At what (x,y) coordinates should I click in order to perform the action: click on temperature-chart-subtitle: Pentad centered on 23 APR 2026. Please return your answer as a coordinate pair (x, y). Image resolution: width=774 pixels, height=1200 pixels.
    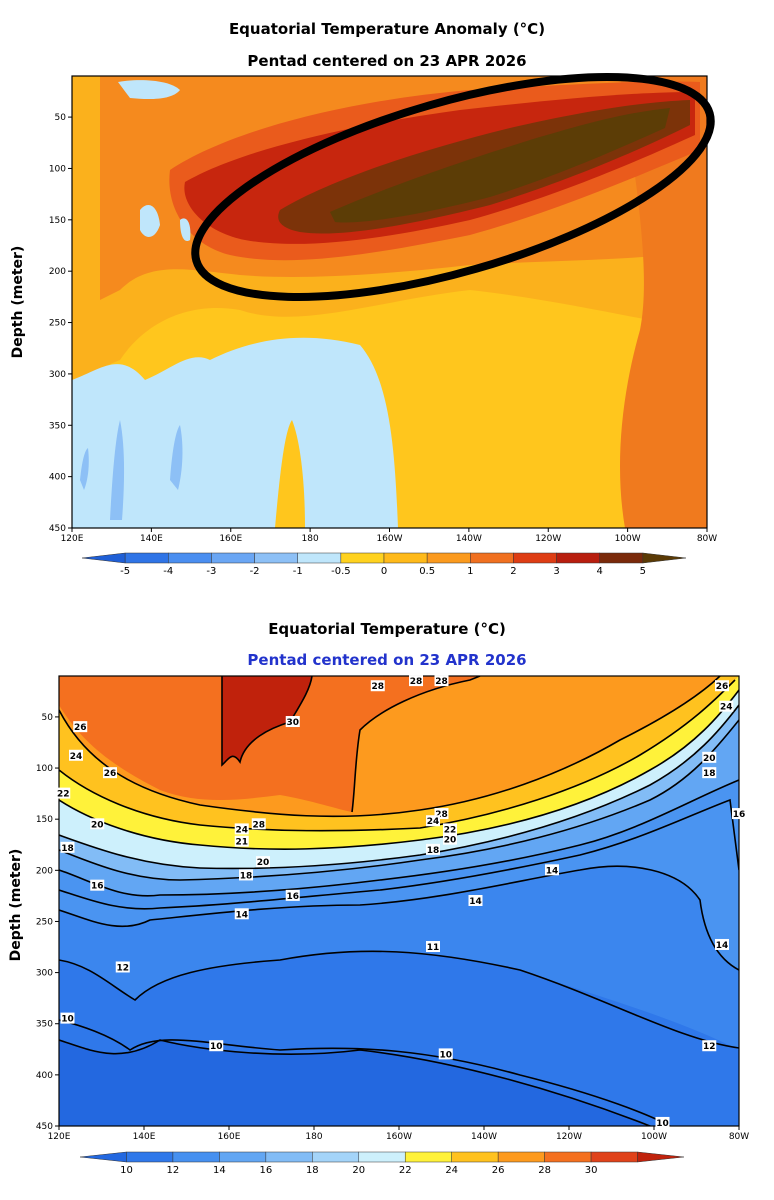
    Looking at the image, I should click on (387, 660).